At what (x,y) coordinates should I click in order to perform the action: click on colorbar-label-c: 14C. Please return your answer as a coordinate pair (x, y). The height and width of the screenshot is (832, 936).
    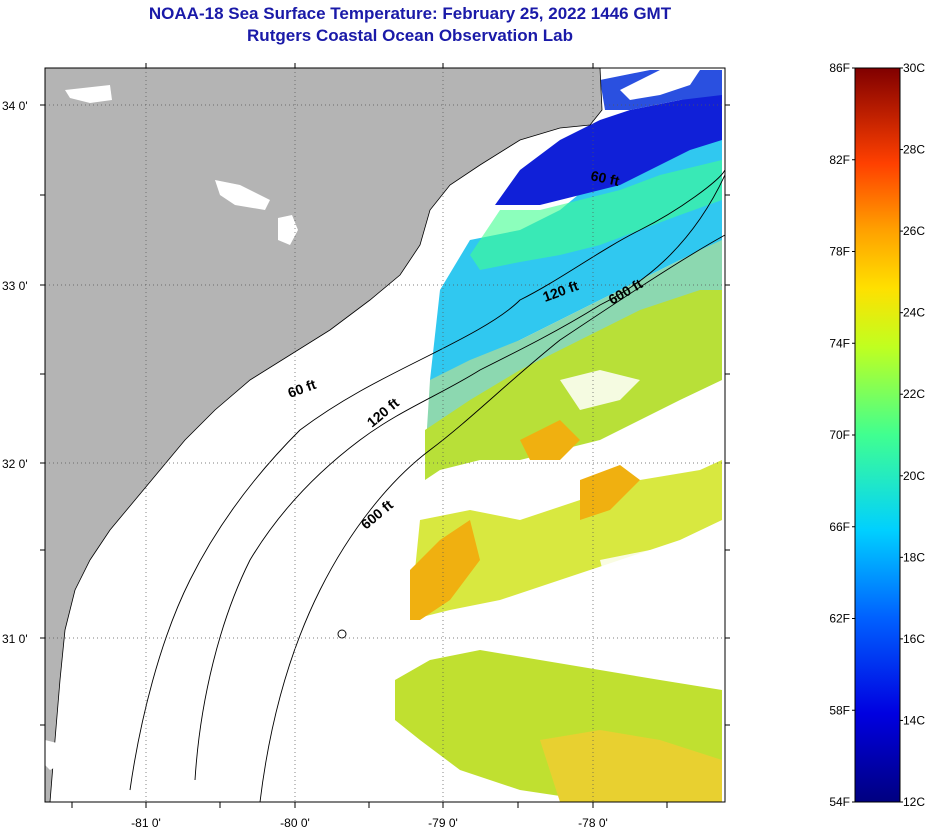
    Looking at the image, I should click on (914, 720).